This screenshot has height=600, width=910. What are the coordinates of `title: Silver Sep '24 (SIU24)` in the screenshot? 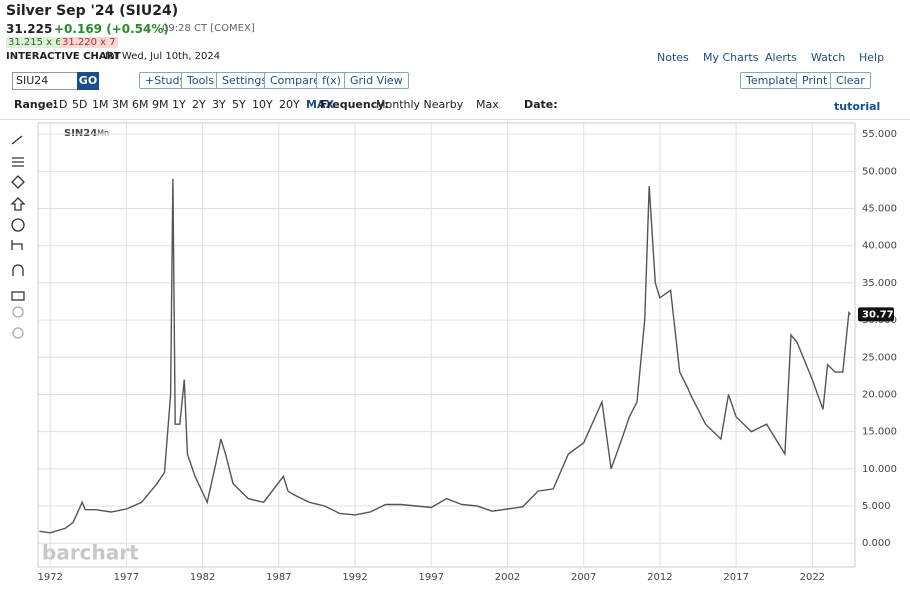 It's located at (92, 11).